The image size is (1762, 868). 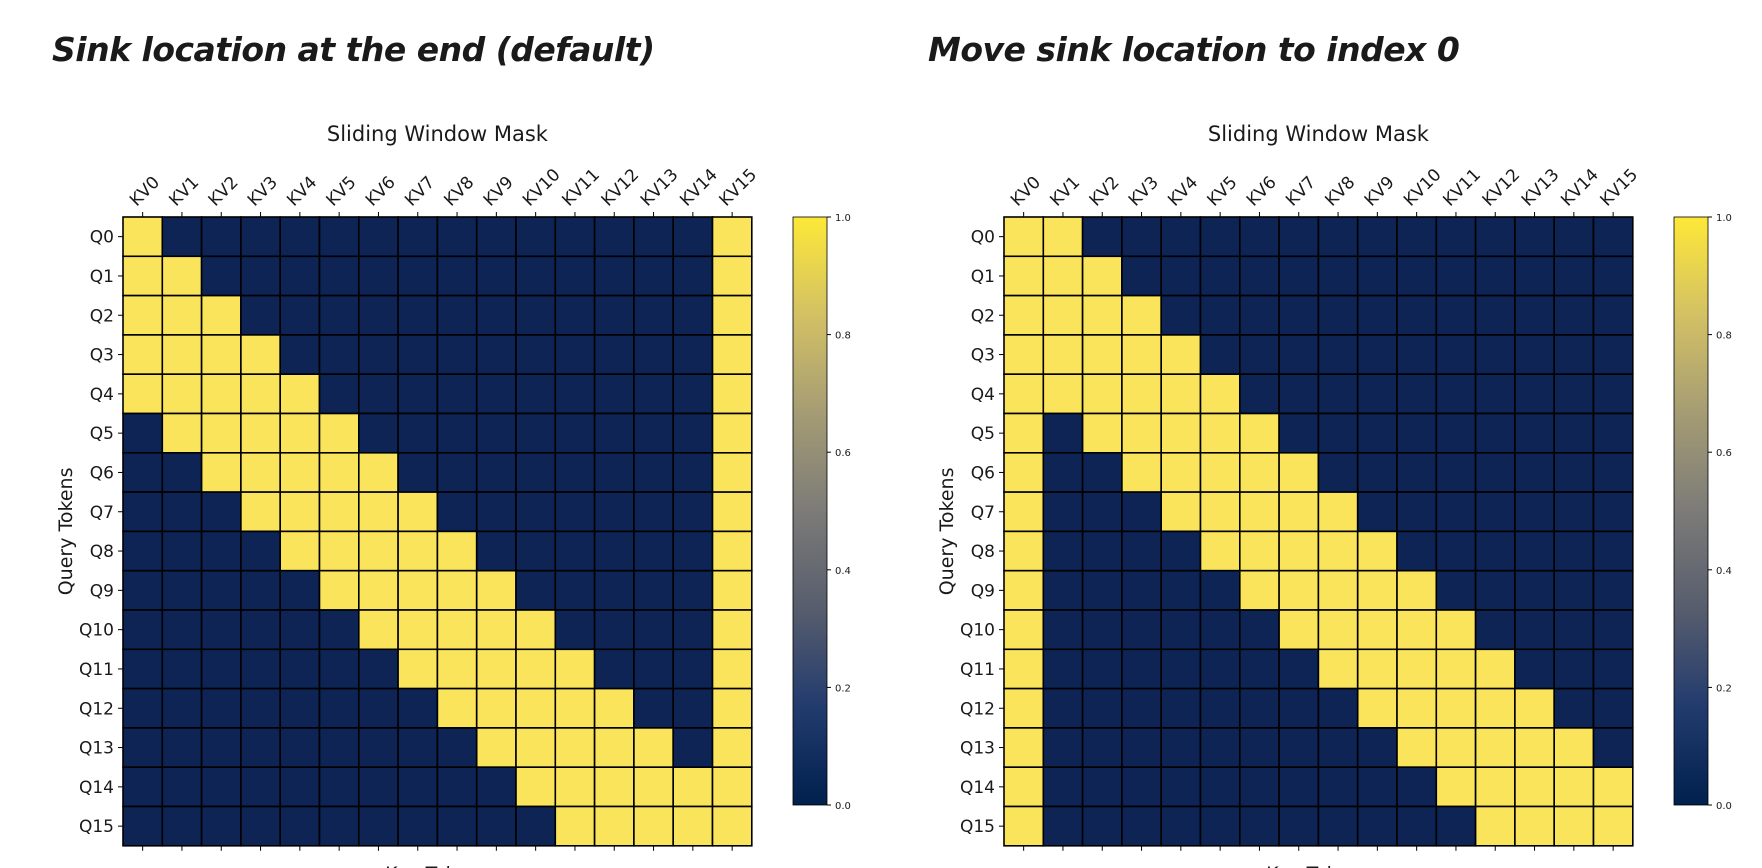 What do you see at coordinates (342, 192) in the screenshot?
I see `x-tick-label: KV5` at bounding box center [342, 192].